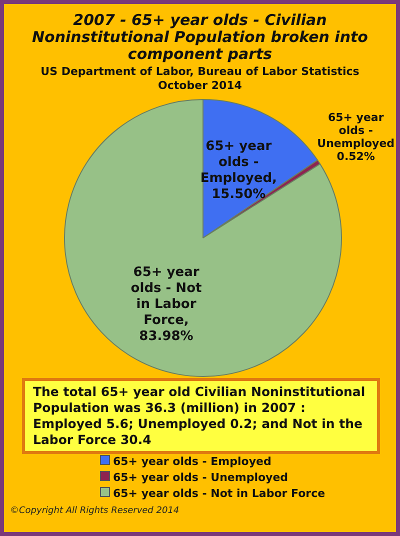 The image size is (400, 536). Describe the element at coordinates (200, 37) in the screenshot. I see `chart-title: 2007 - 65+ year olds - Civilian Noninstitutional Population broken into component parts` at that location.